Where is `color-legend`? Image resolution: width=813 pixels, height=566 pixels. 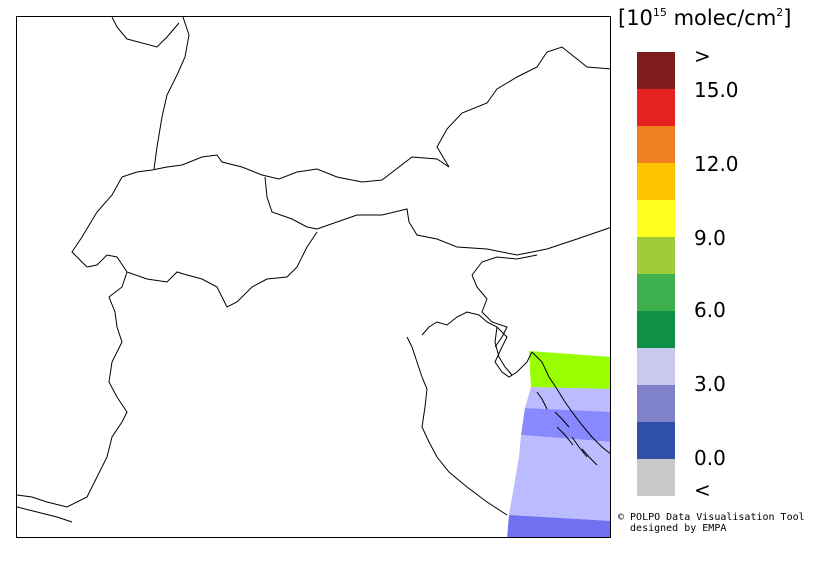 color-legend is located at coordinates (656, 274).